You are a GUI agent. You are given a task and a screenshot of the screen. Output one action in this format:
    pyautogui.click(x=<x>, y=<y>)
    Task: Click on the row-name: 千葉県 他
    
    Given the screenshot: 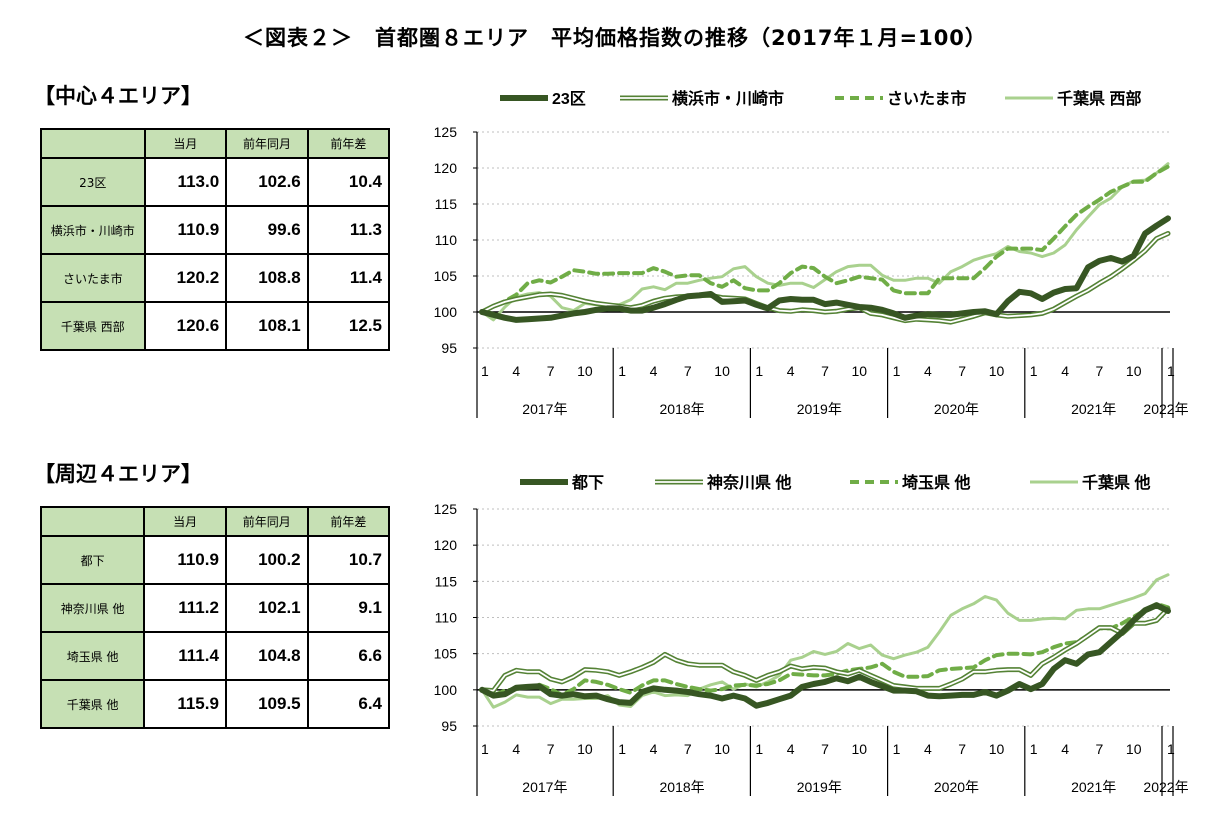 What is the action you would take?
    pyautogui.click(x=92, y=704)
    